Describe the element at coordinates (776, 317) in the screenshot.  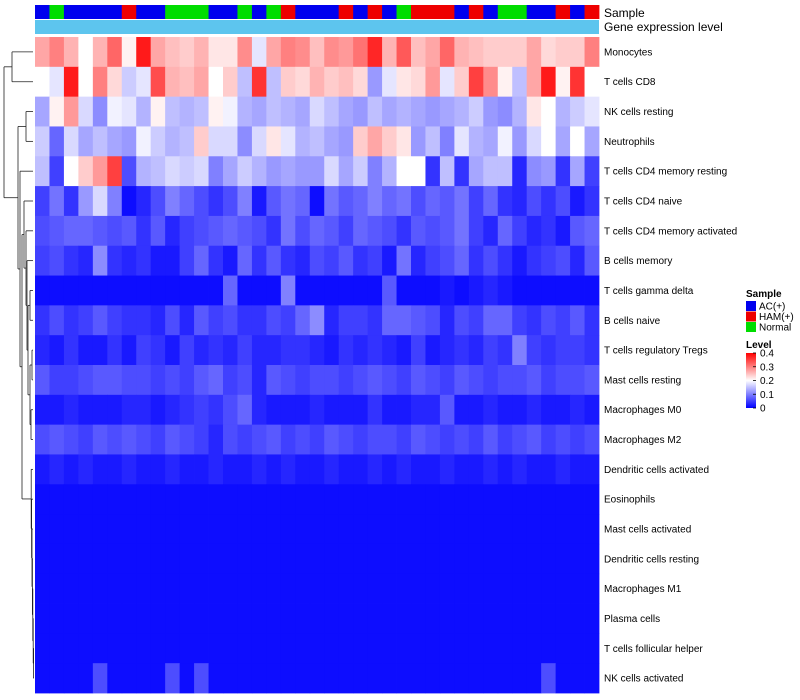
I see `sample-legend-label: HAM(+)` at that location.